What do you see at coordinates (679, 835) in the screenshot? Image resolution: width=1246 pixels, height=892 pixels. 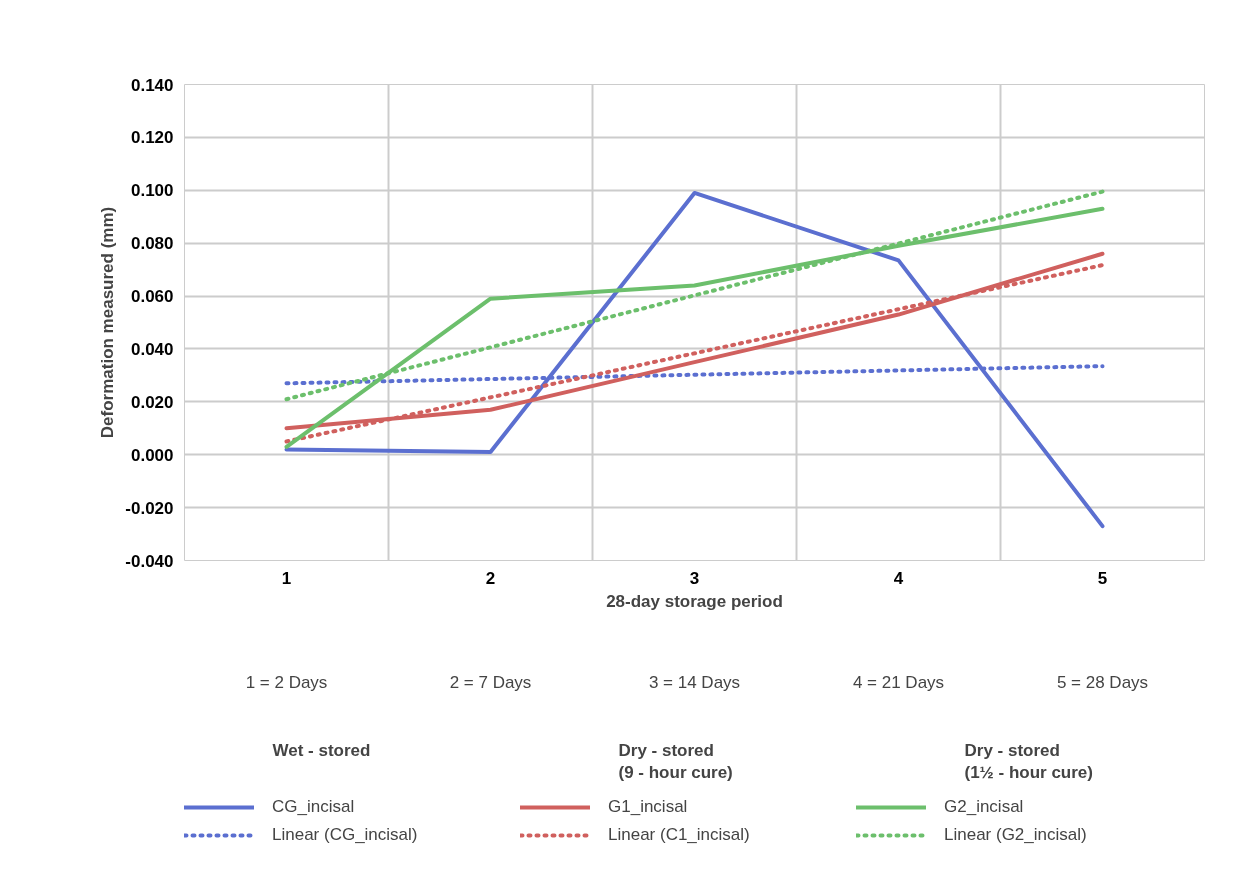 I see `legend-label: Linear (C1_incisal)` at bounding box center [679, 835].